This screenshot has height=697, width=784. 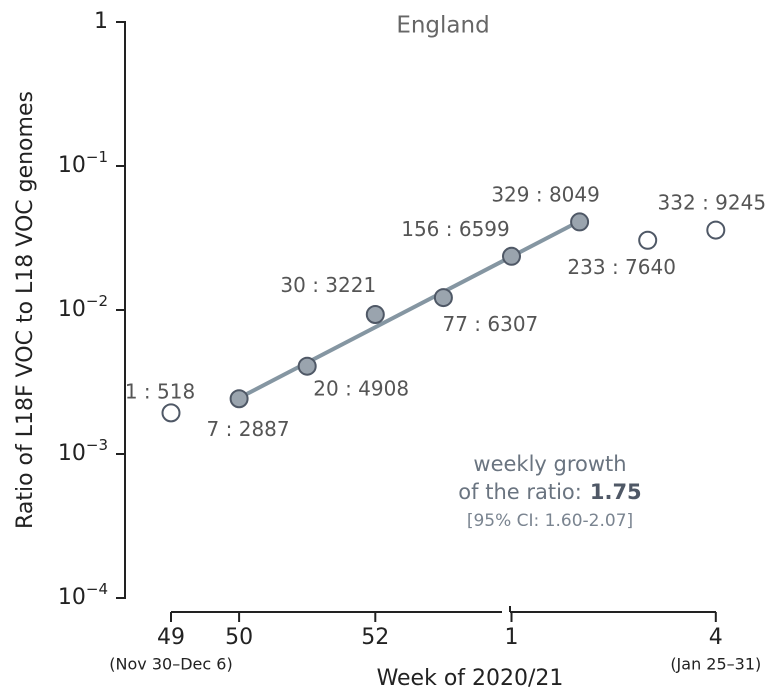 What do you see at coordinates (455, 229) in the screenshot?
I see `point-label: 156 : 6599` at bounding box center [455, 229].